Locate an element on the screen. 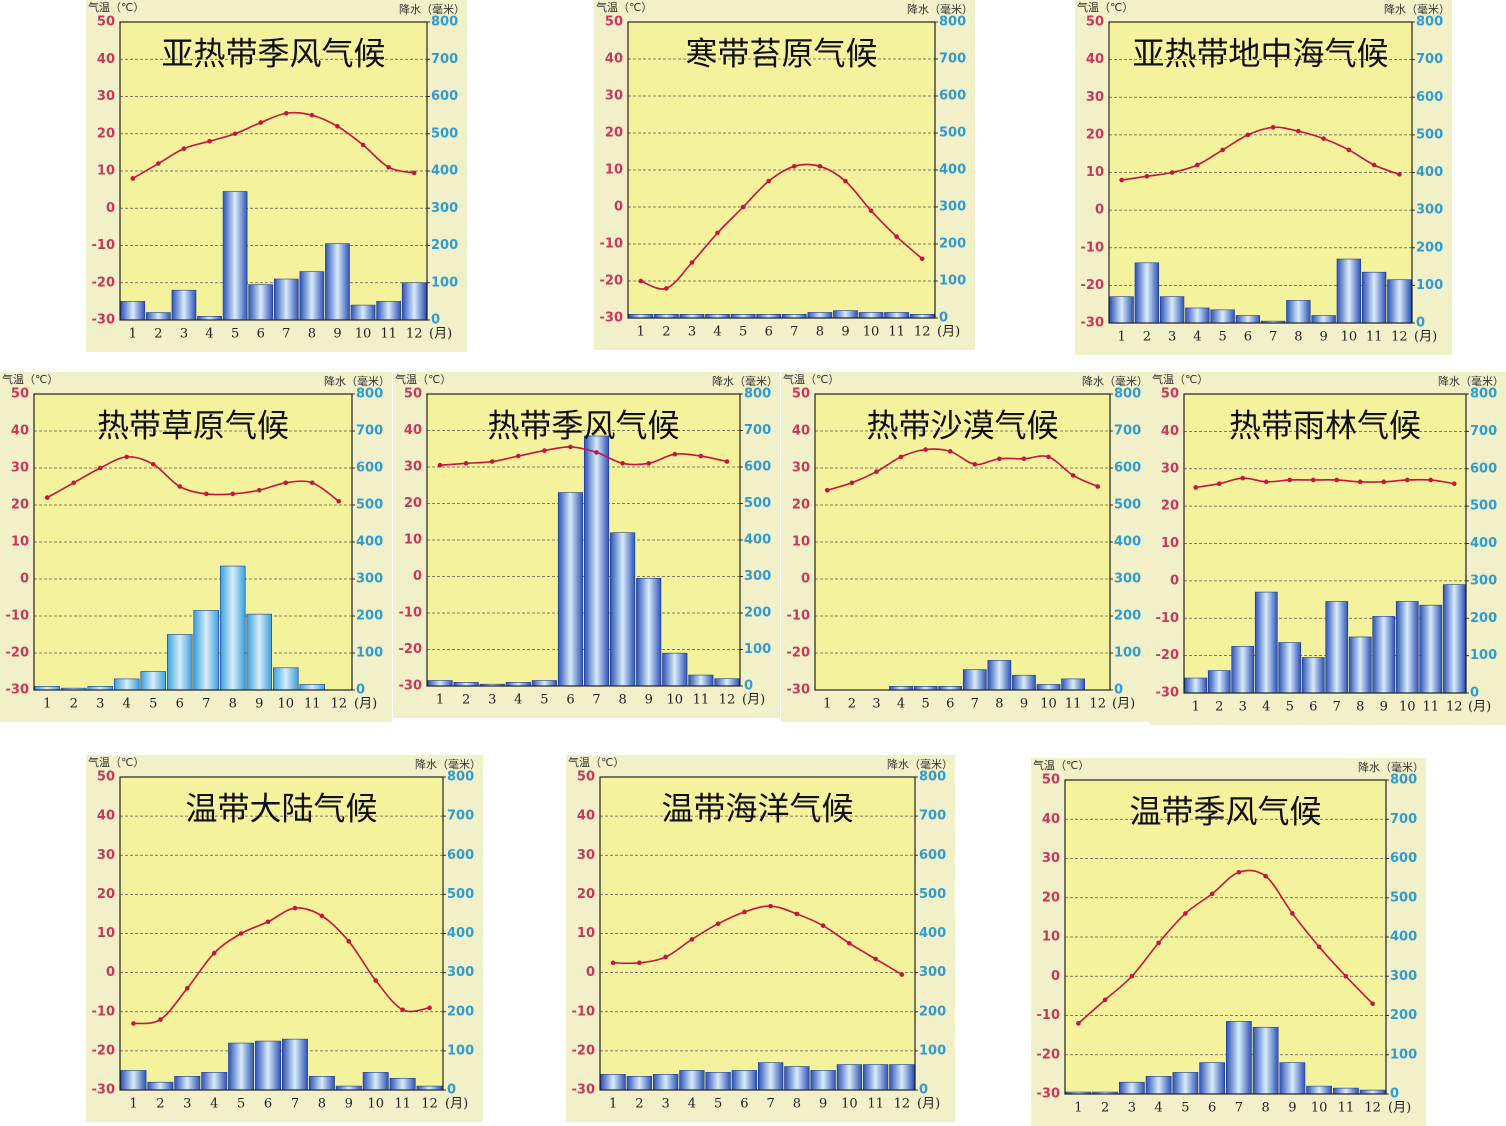 The width and height of the screenshot is (1506, 1126). y2-tick-label: 700 is located at coordinates (444, 59).